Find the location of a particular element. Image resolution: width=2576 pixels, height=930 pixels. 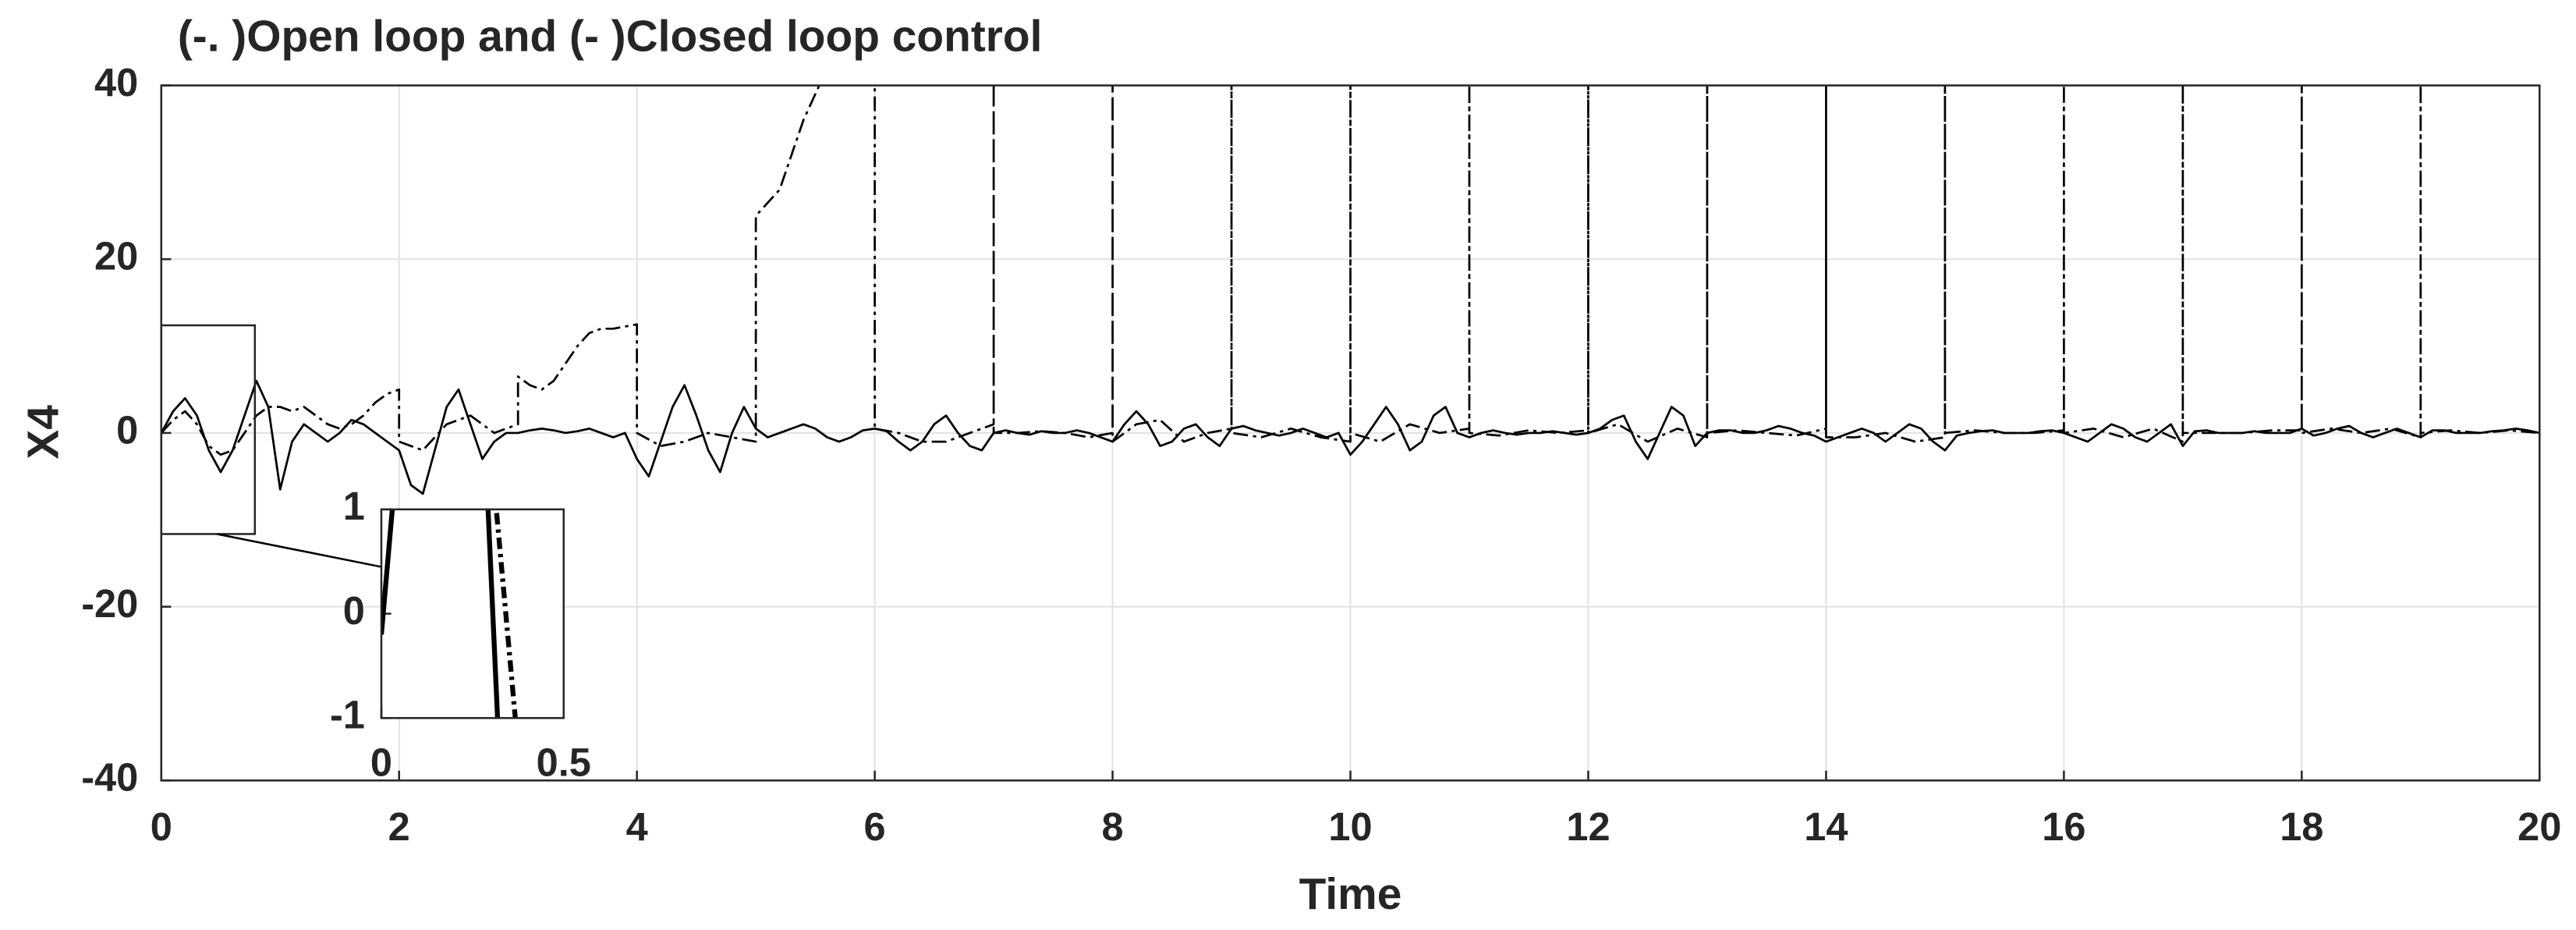

x-tick-label: 18 is located at coordinates (2301, 826).